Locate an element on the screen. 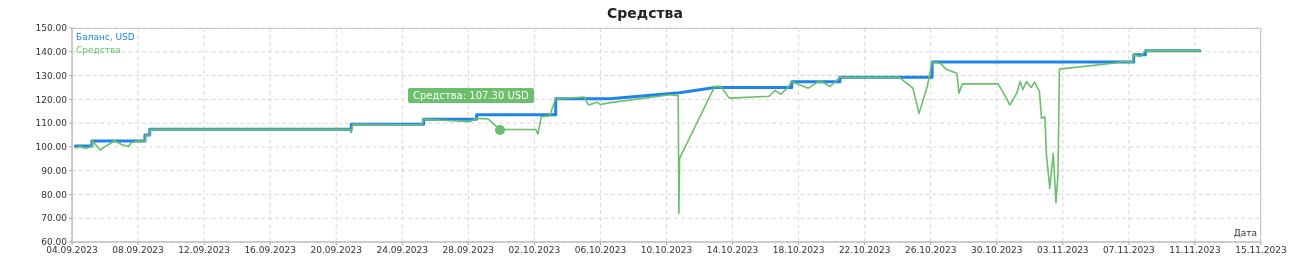 The height and width of the screenshot is (277, 1290). y-tick-label: 120.00 is located at coordinates (51, 99).